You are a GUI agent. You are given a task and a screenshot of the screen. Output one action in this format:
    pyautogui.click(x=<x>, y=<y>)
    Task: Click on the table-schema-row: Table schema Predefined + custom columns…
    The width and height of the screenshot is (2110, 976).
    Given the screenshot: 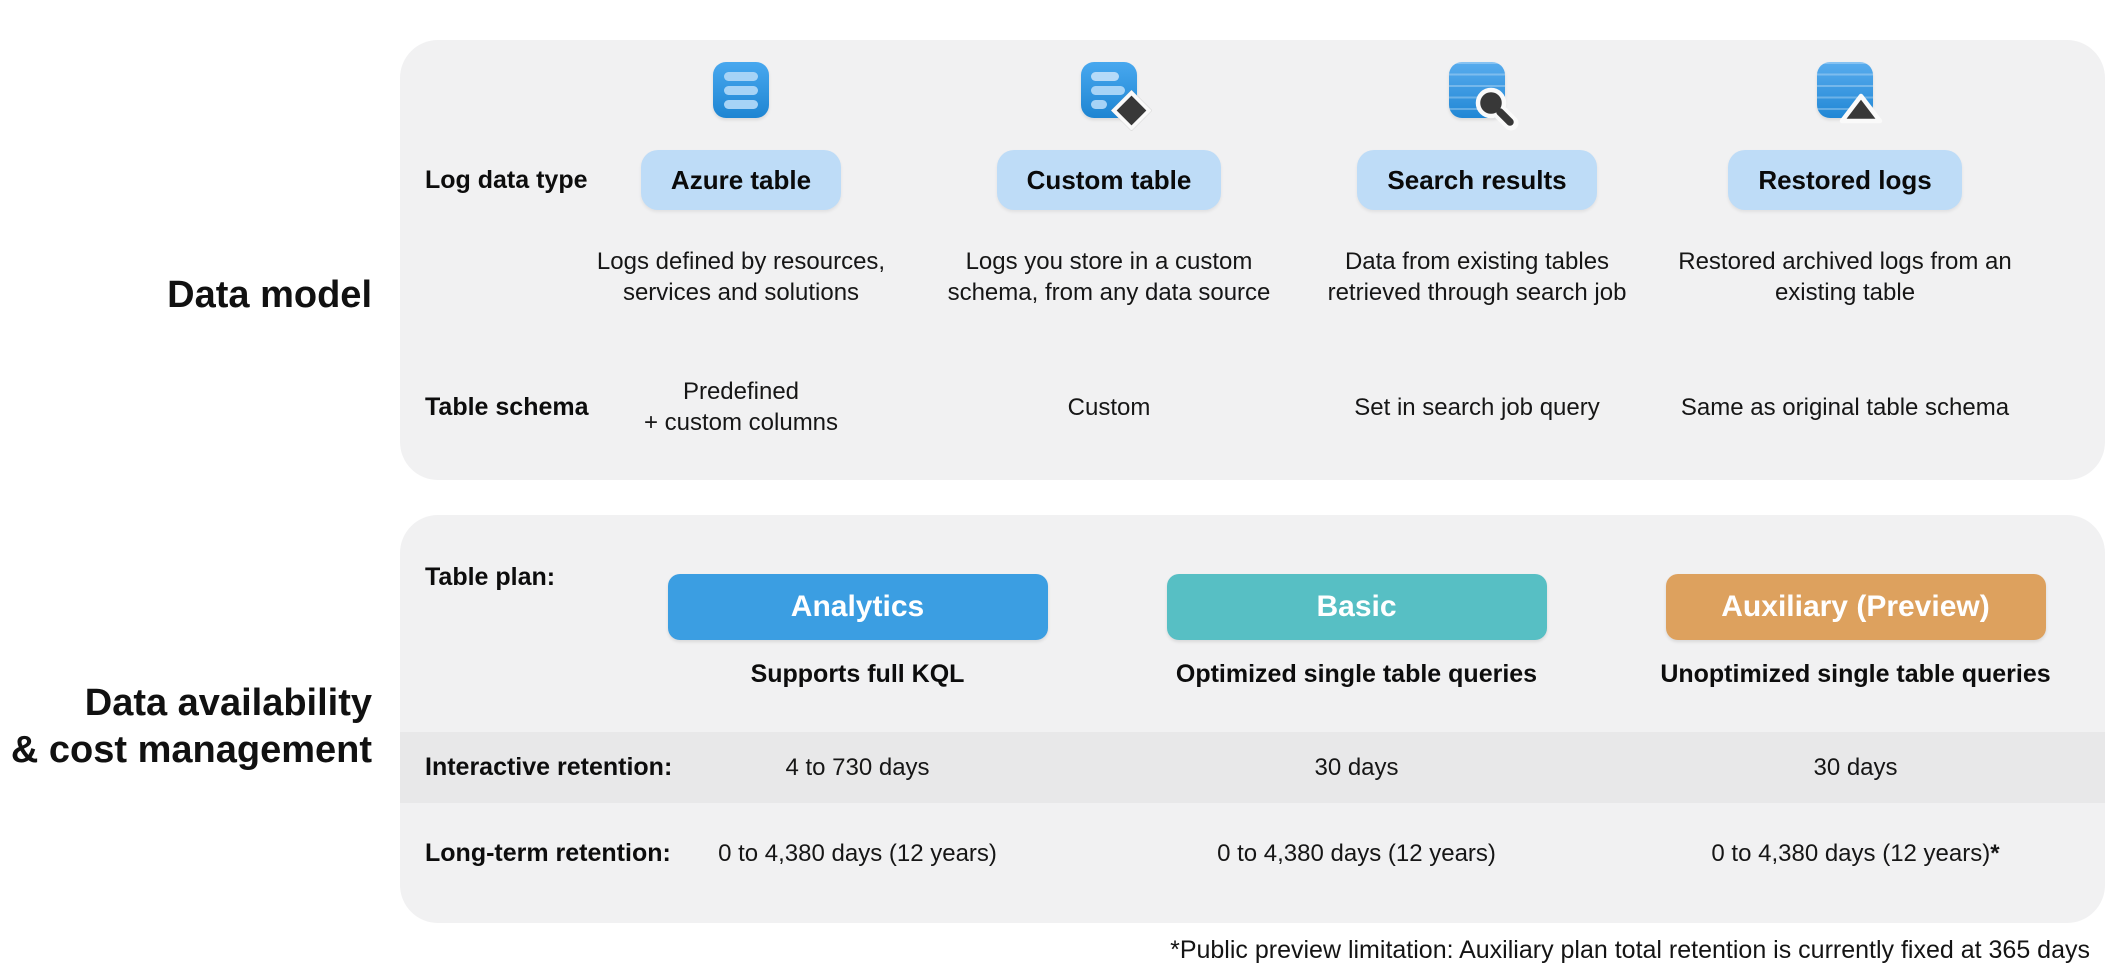 What is the action you would take?
    pyautogui.click(x=1252, y=407)
    